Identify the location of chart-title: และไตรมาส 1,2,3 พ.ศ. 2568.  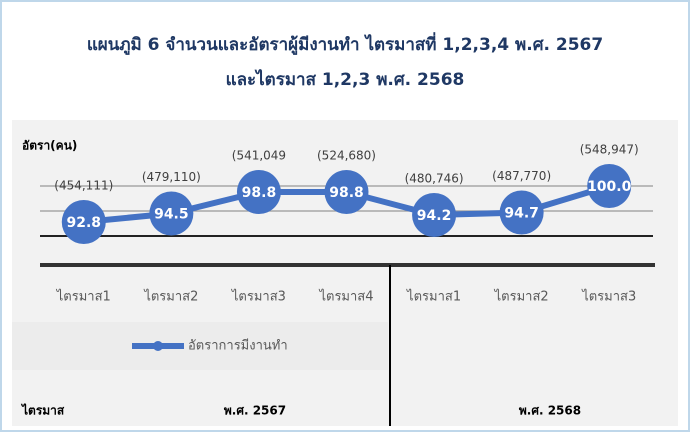
(345, 79).